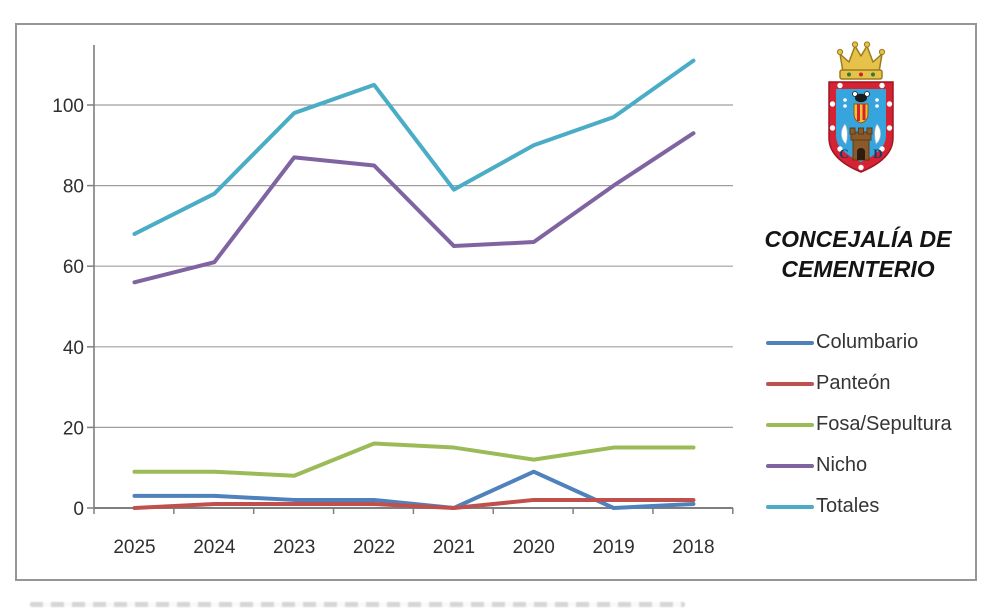  What do you see at coordinates (861, 113) in the screenshot?
I see `striped-shield-icon` at bounding box center [861, 113].